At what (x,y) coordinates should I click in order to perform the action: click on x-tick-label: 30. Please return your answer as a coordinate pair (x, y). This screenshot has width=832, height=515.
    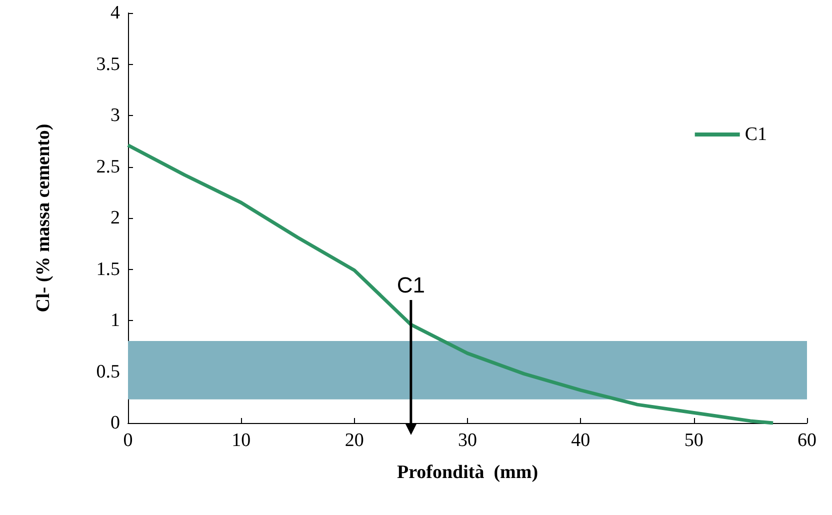
    Looking at the image, I should click on (467, 440).